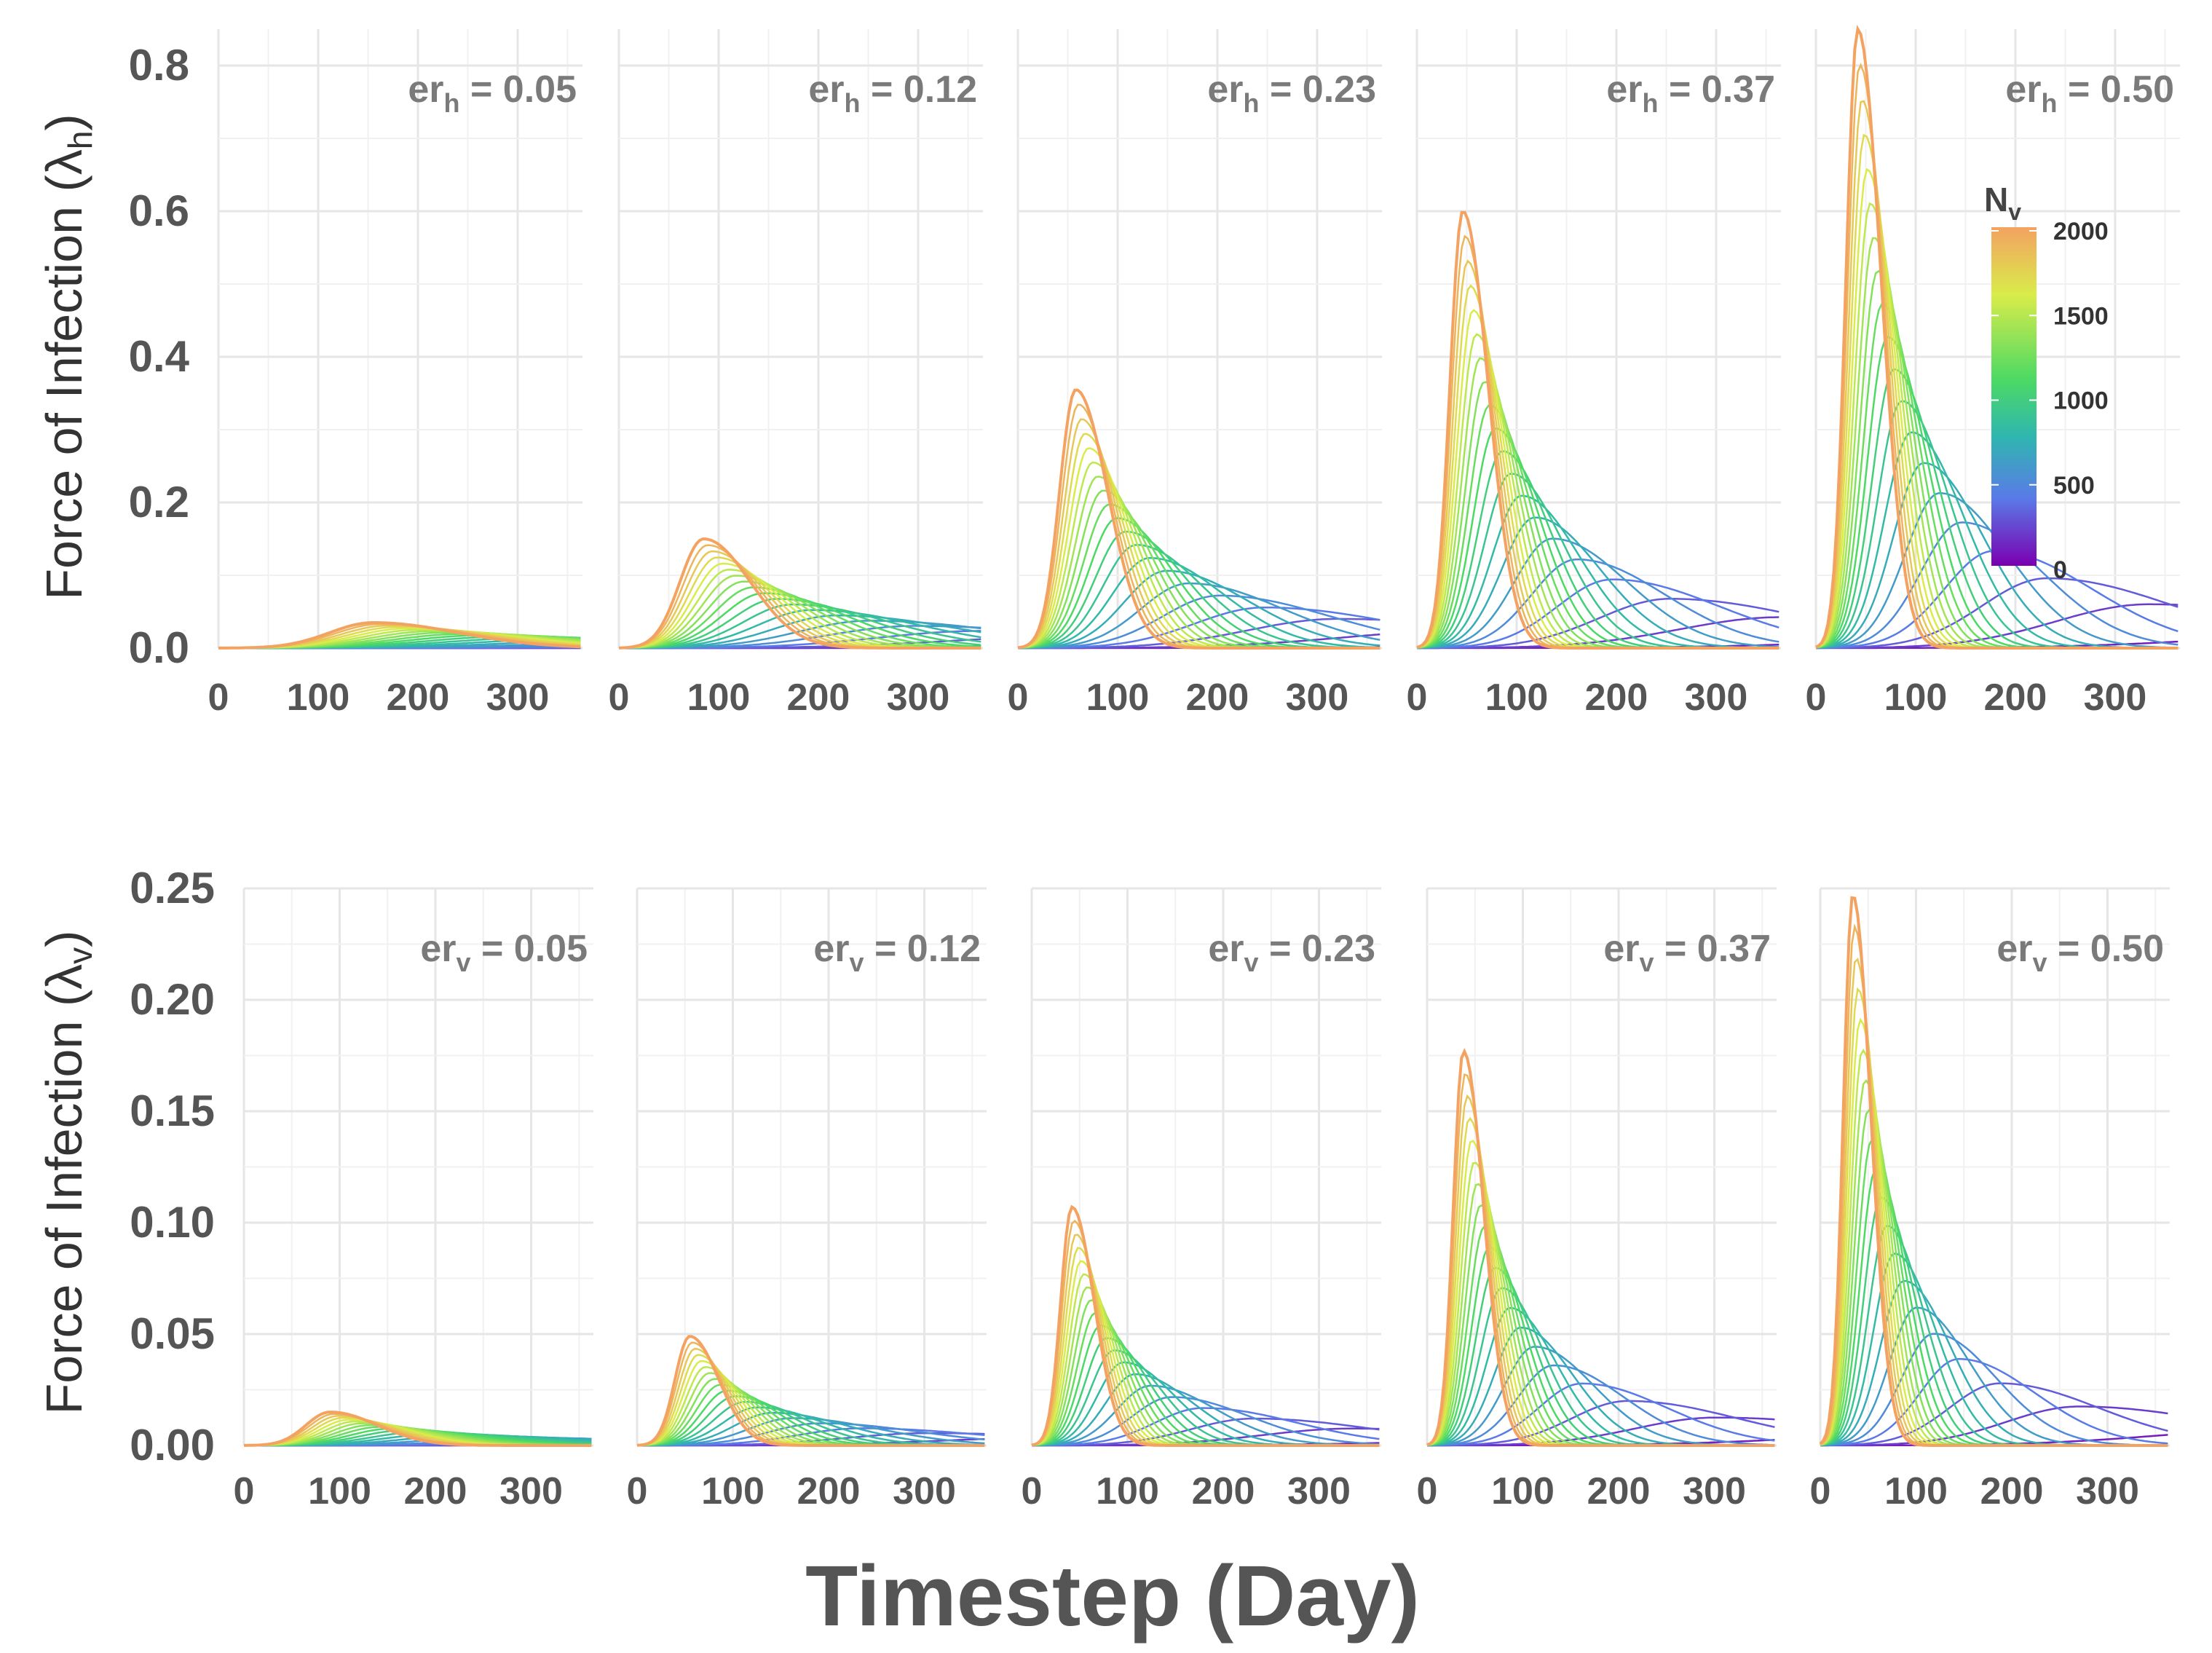  I want to click on y-tick-label: 0.15, so click(172, 1110).